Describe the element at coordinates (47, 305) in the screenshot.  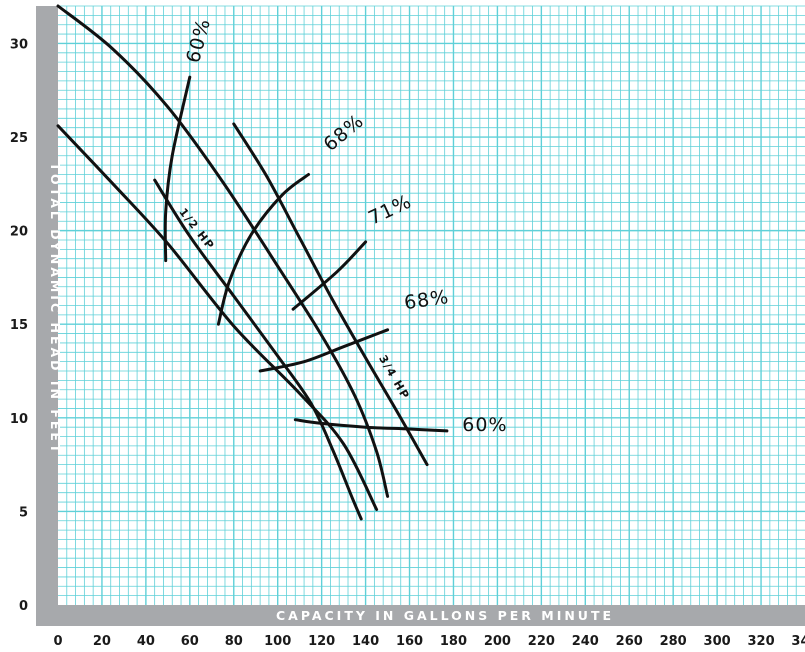
I see `y-axis-band` at that location.